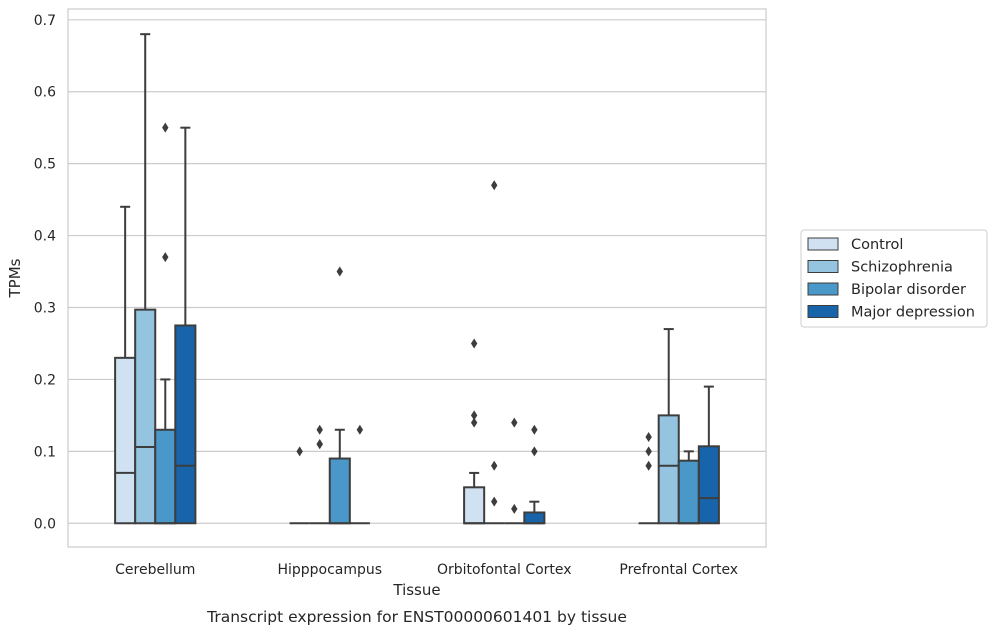  What do you see at coordinates (45, 93) in the screenshot?
I see `y-tick-label: 0.6` at bounding box center [45, 93].